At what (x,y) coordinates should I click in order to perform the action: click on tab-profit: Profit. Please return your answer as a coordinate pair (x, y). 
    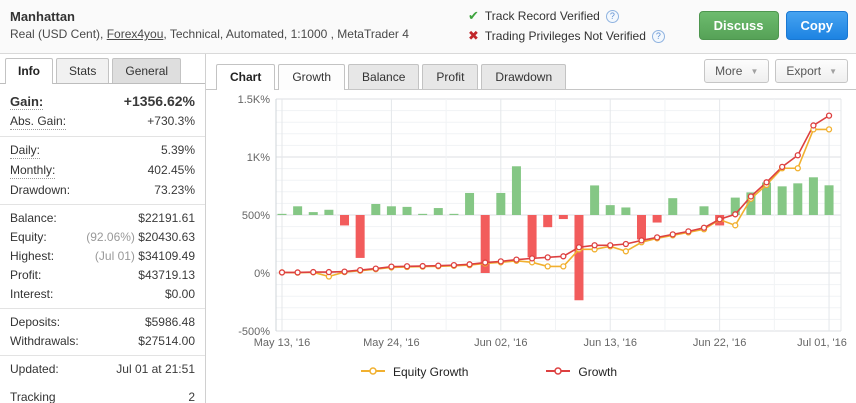
    Looking at the image, I should click on (450, 76).